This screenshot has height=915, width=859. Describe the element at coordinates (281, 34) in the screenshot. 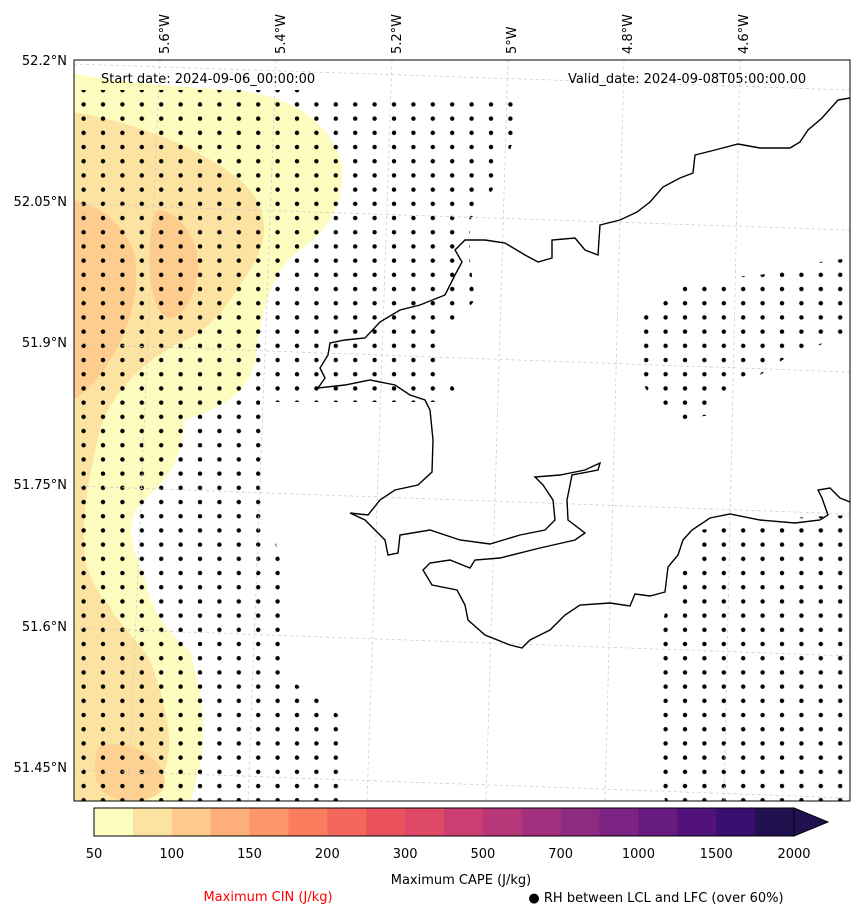

I see `lon-label-5.4W: 5.4°W` at that location.